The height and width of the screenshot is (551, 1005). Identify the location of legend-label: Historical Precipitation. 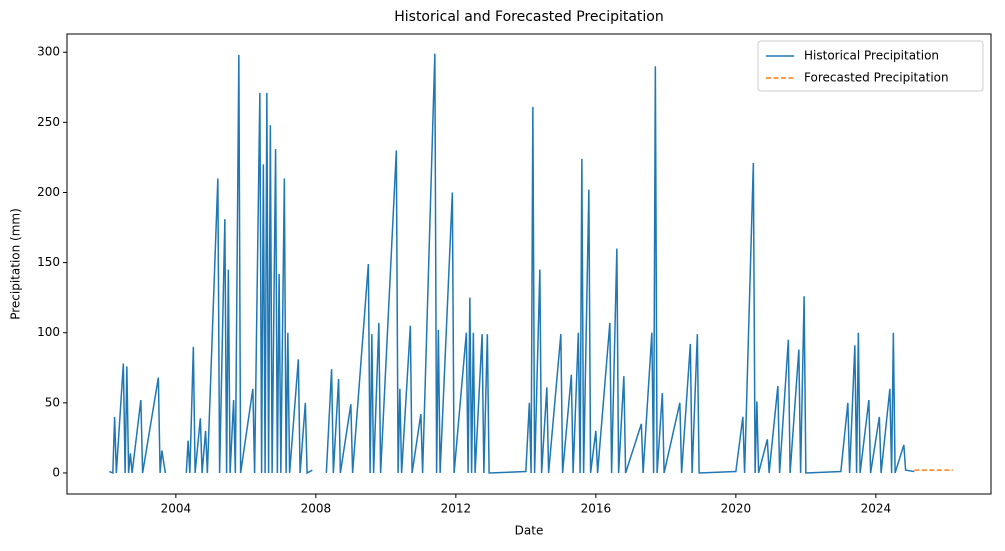
(871, 56).